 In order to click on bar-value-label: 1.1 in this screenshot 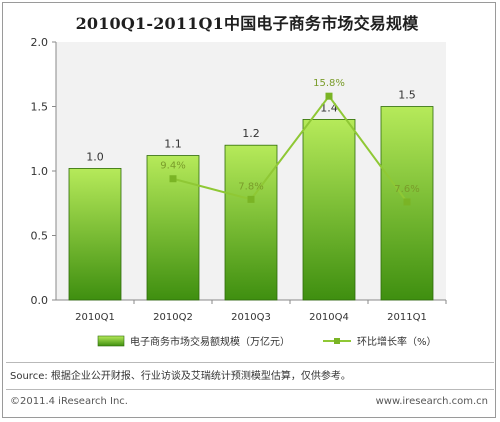, I will do `click(173, 144)`.